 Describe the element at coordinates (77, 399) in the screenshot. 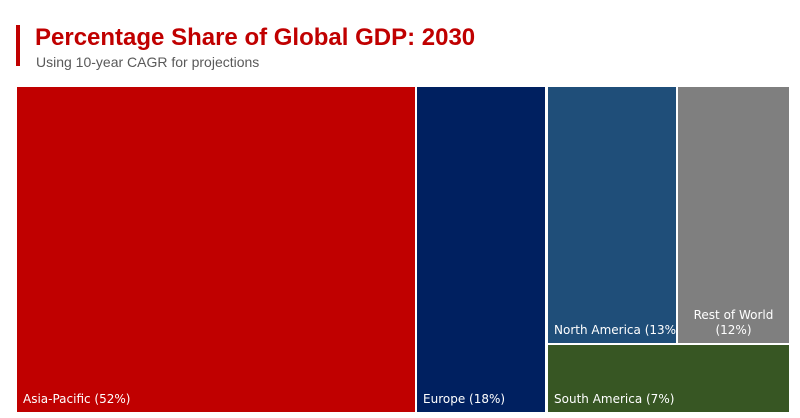

I see `treemap-label-asia-pacific: Asia-Pacific (52%)` at that location.